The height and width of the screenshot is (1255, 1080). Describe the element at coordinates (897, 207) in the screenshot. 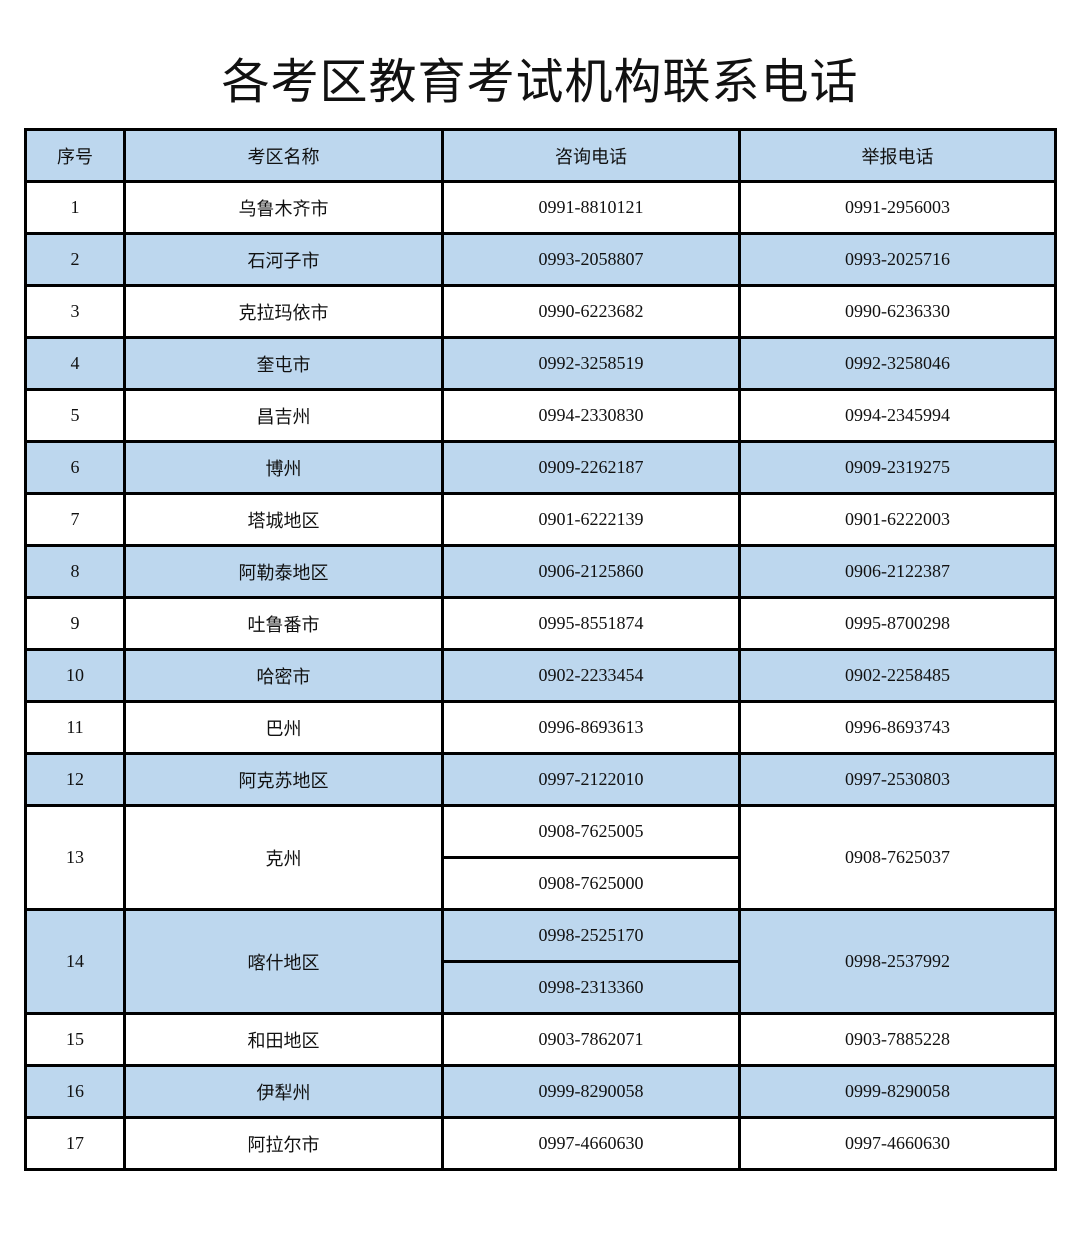

I see `report-phone: 0991-2956003` at that location.